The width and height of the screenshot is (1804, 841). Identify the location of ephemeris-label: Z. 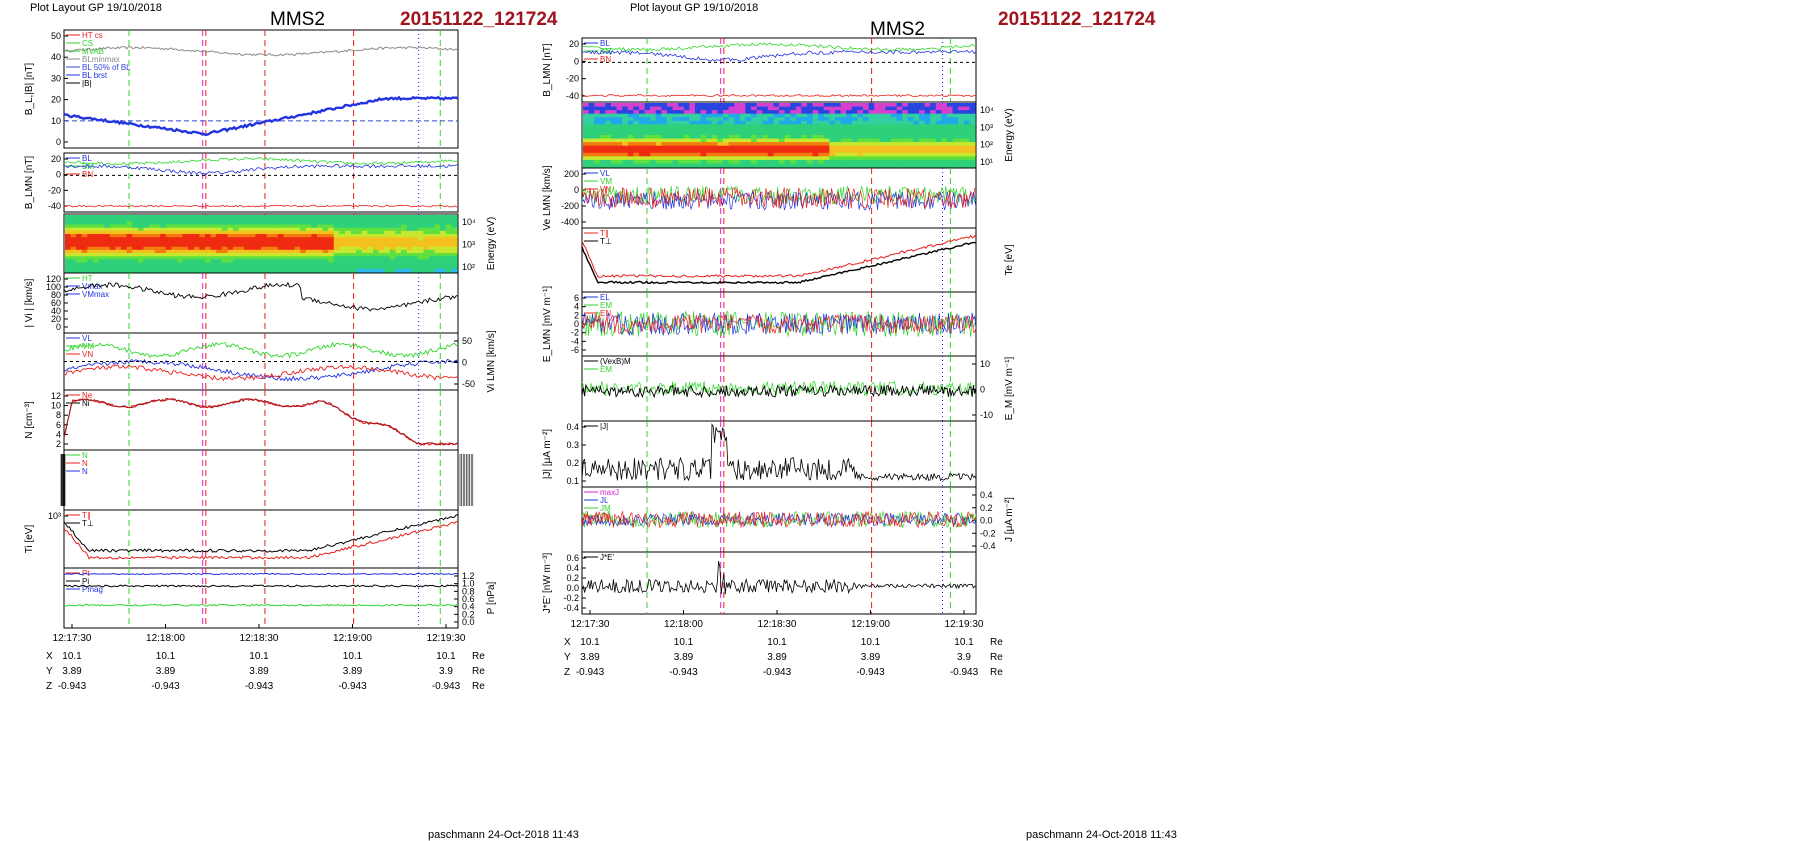
(567, 672).